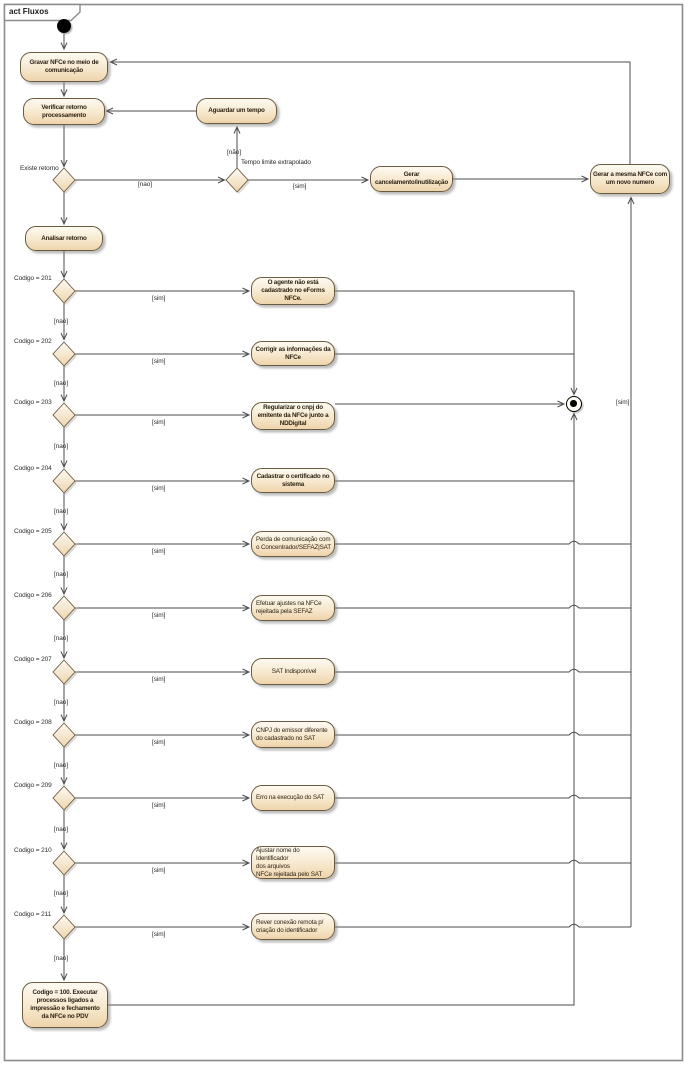 The image size is (688, 1066). I want to click on initial-node, so click(64, 26).